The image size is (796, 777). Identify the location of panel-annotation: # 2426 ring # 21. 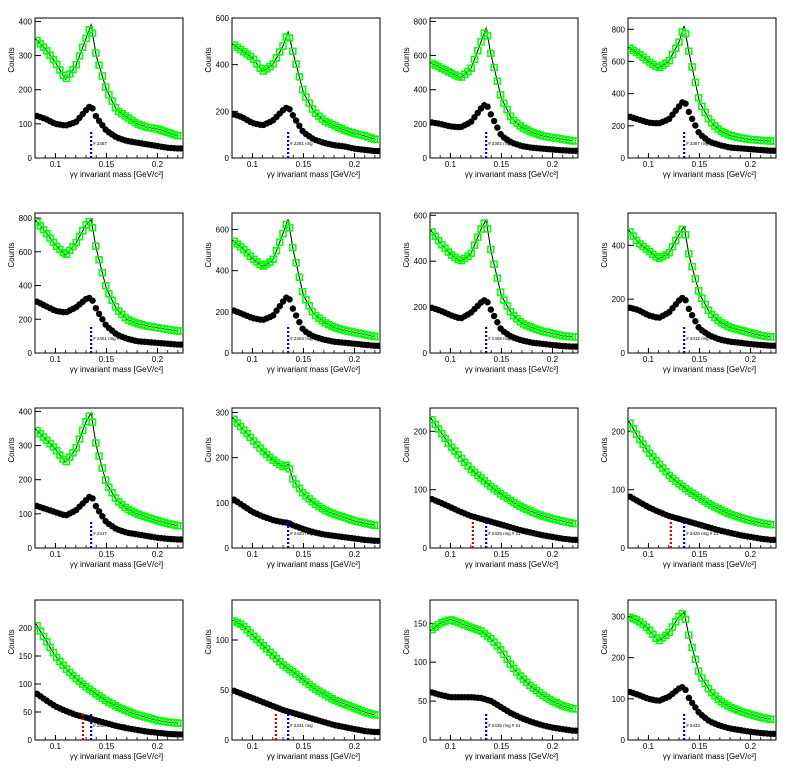
(702, 533).